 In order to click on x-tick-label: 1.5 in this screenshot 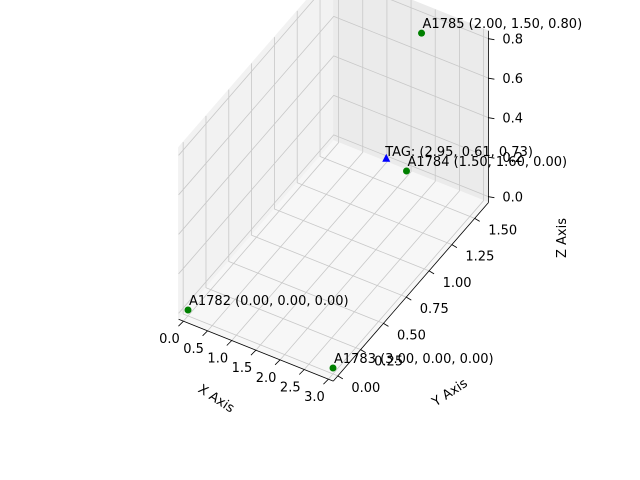, I will do `click(242, 368)`.